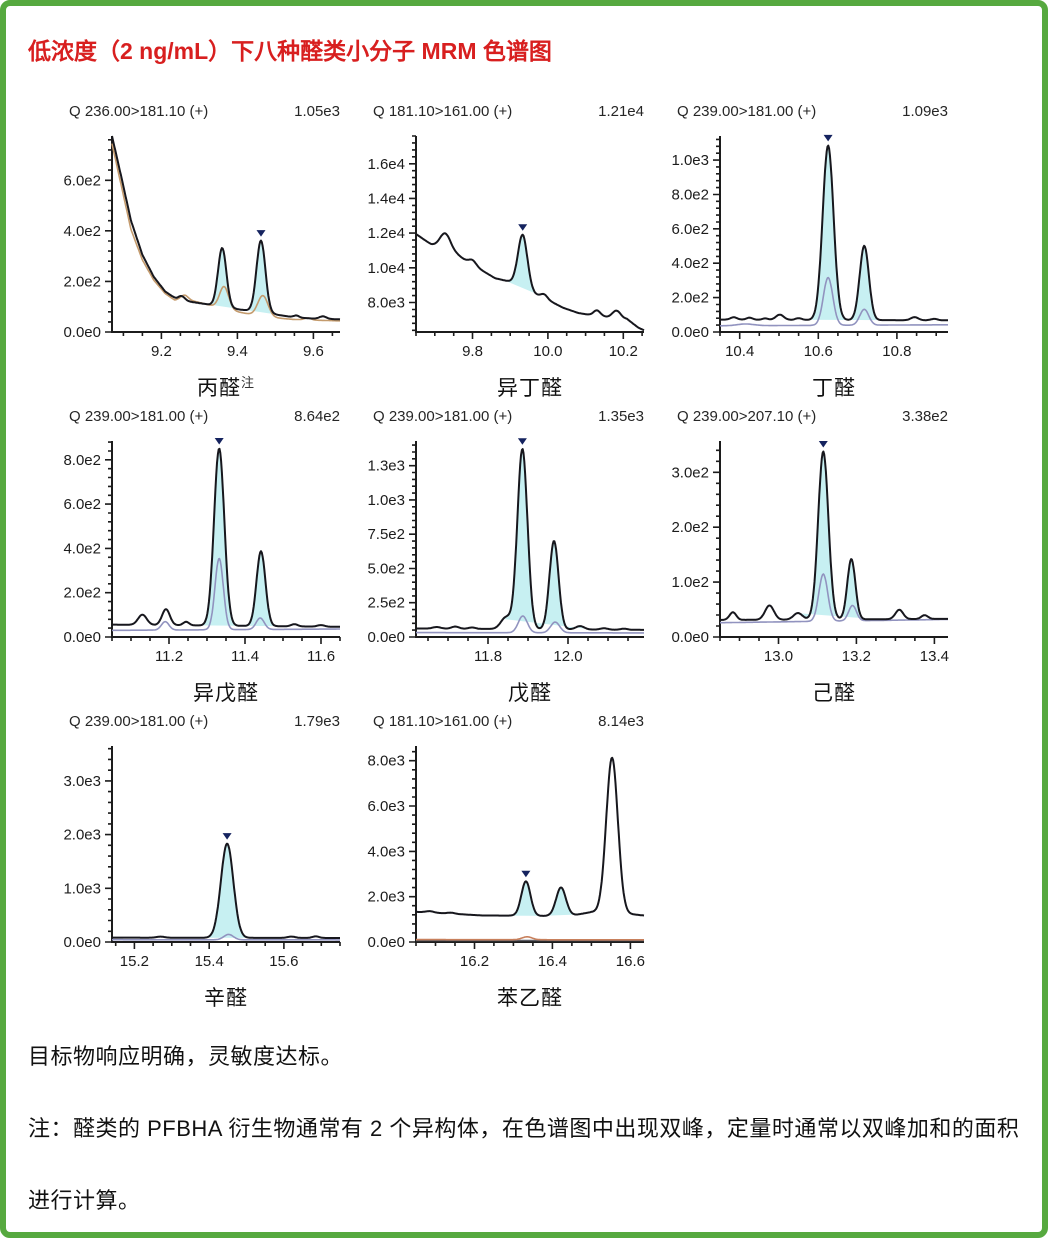  I want to click on compound-label: 己醛, so click(834, 693).